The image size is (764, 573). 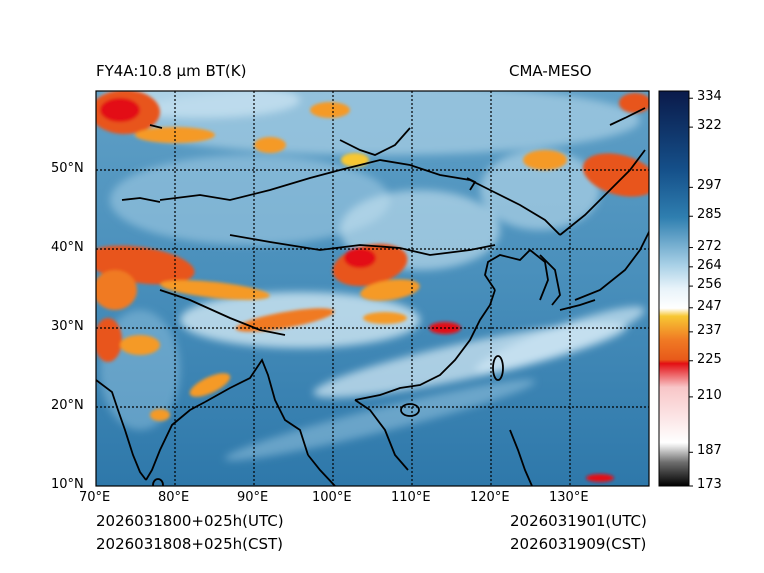 I want to click on colorbar-tick-label: 247, so click(x=709, y=306).